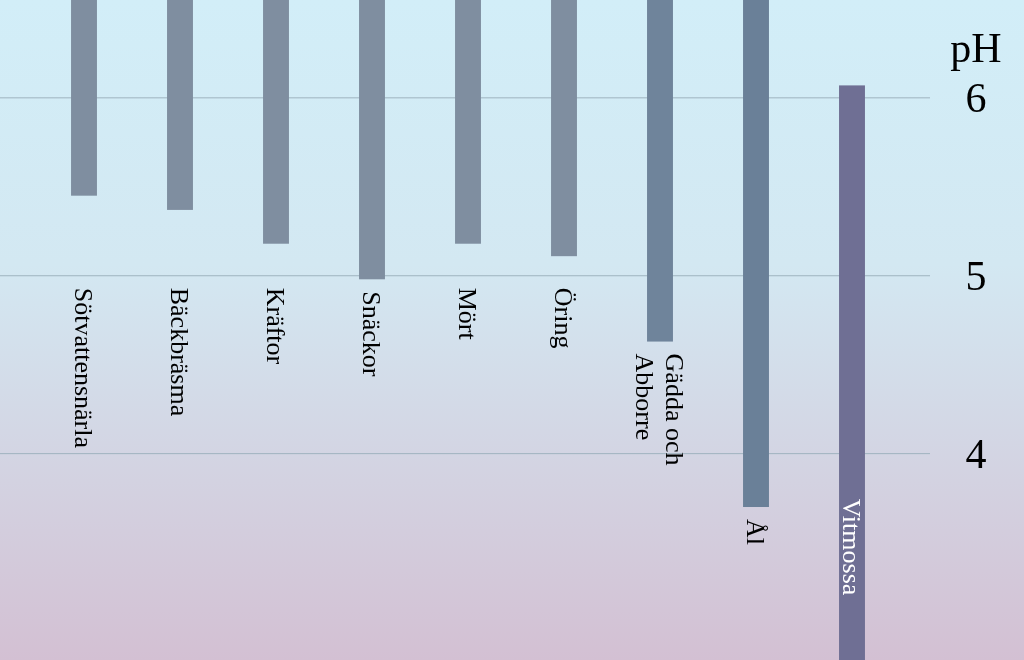 The image size is (1024, 660). Describe the element at coordinates (371, 334) in the screenshot. I see `x-tick-label: Snäckor` at that location.